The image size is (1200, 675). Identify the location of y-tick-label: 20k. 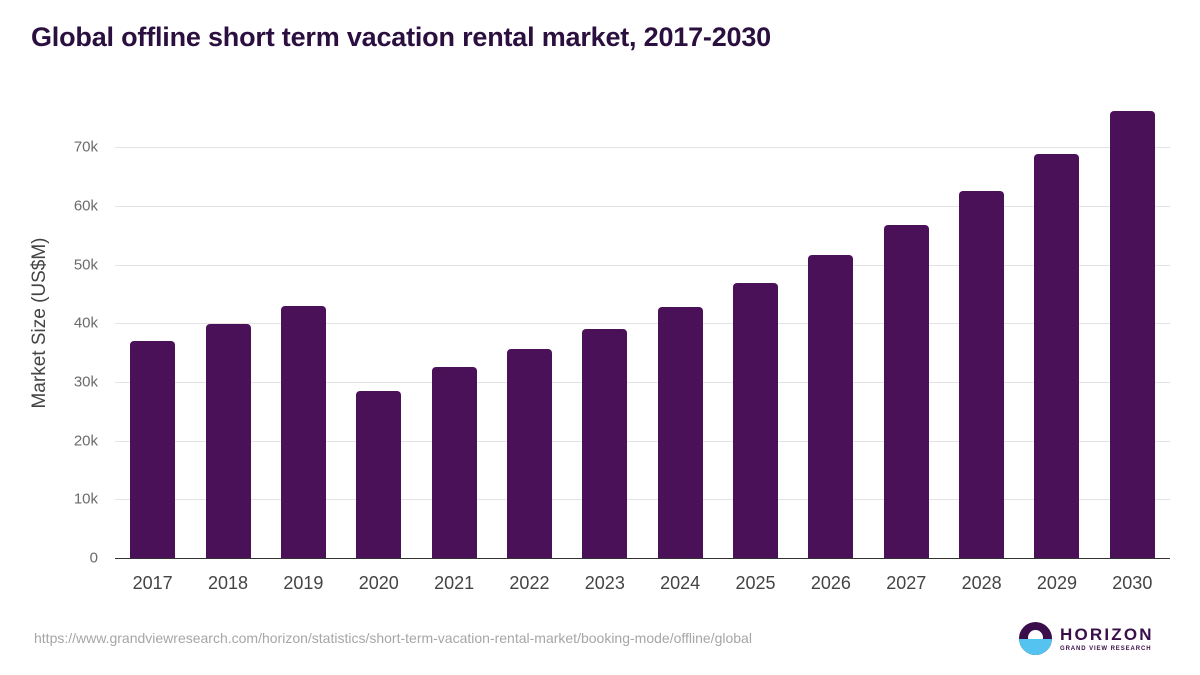
(85, 441).